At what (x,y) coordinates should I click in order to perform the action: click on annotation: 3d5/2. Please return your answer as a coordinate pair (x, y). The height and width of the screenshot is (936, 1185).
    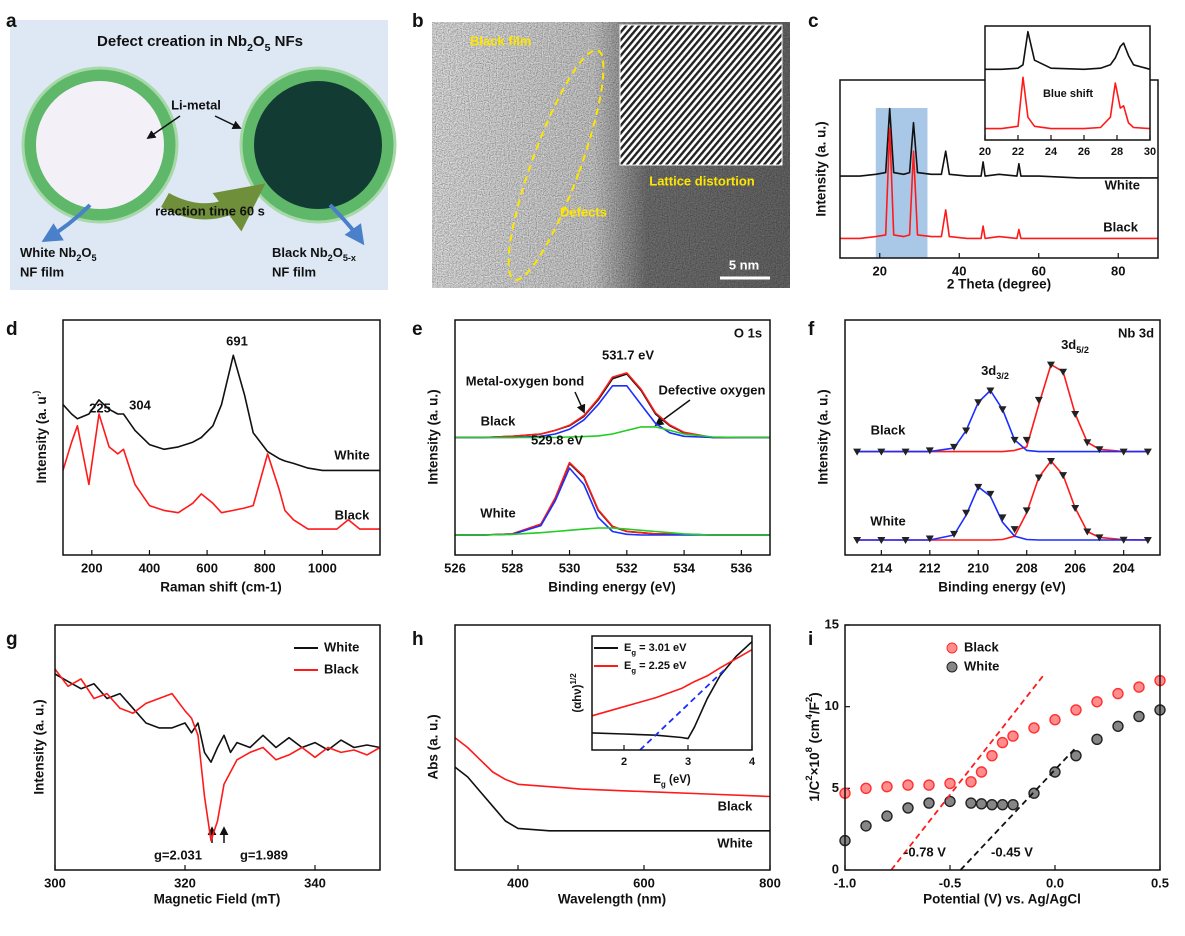
    Looking at the image, I should click on (1075, 346).